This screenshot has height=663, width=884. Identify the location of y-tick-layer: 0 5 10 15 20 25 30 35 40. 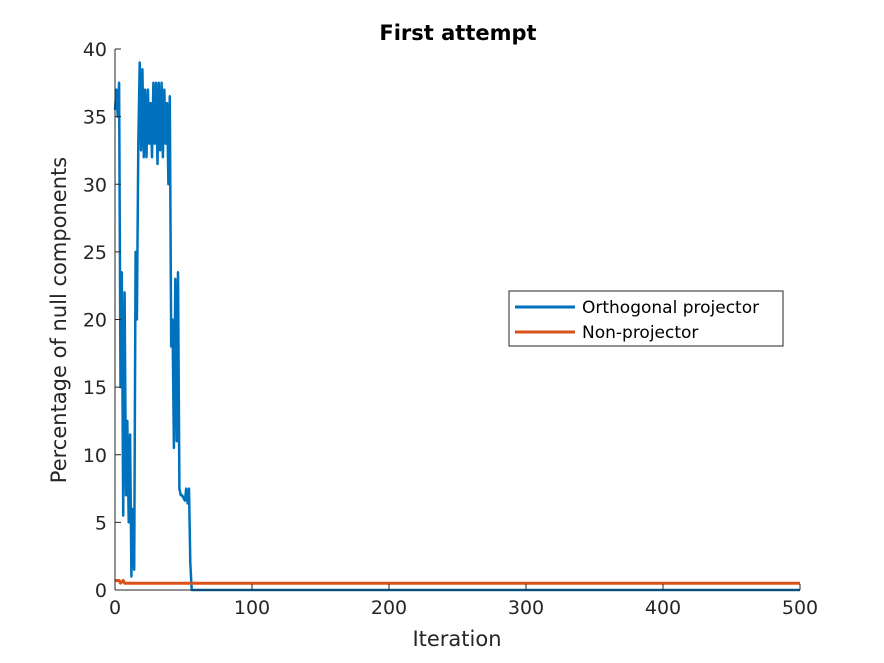
(102, 320).